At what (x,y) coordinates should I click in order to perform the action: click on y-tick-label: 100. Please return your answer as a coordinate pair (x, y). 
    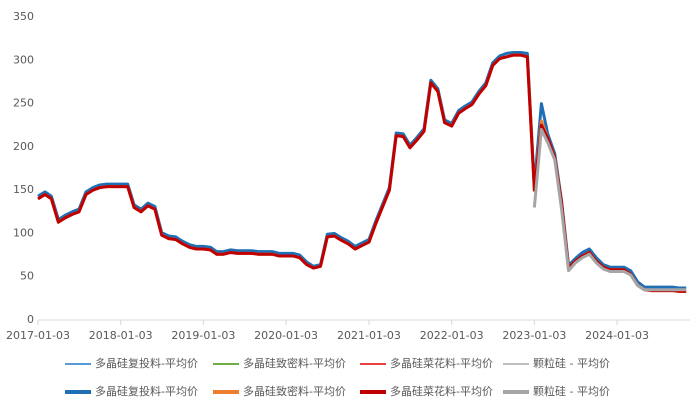
    Looking at the image, I should click on (23, 232).